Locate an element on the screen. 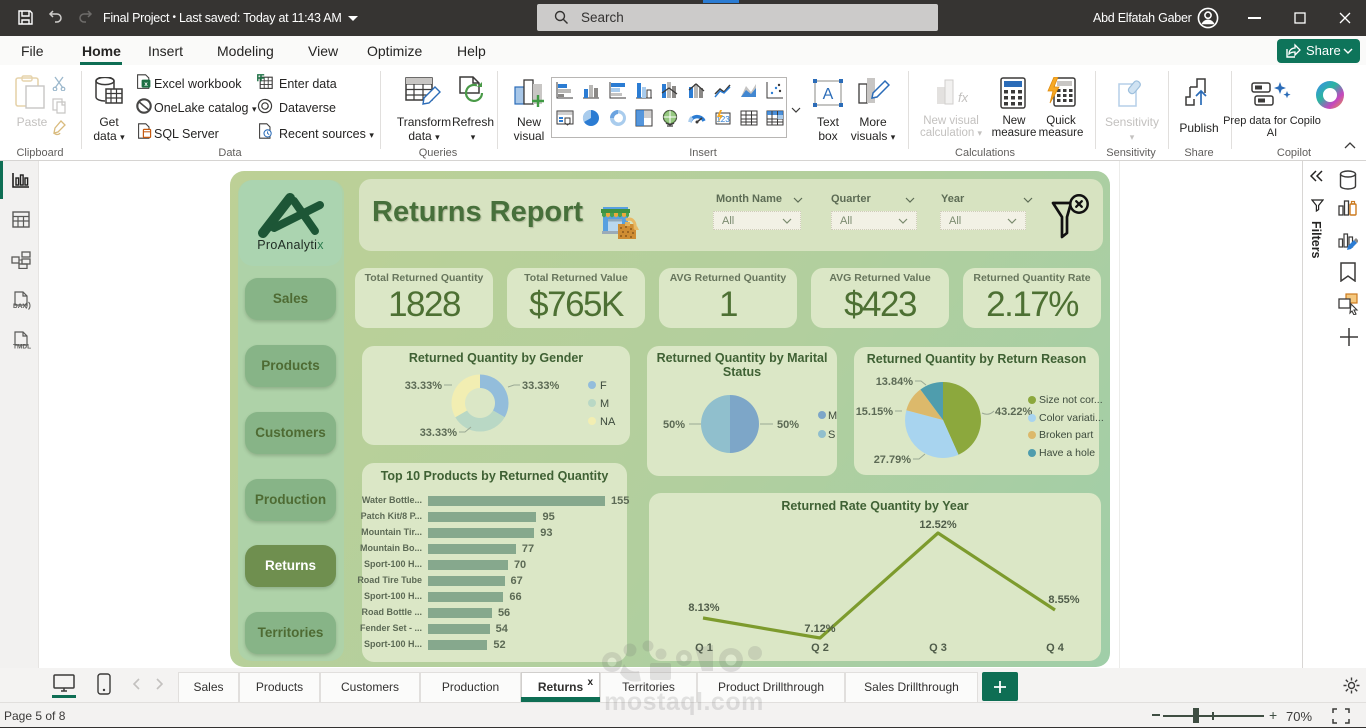 This screenshot has width=1366, height=728. svg-text: Q 1 is located at coordinates (704, 648).